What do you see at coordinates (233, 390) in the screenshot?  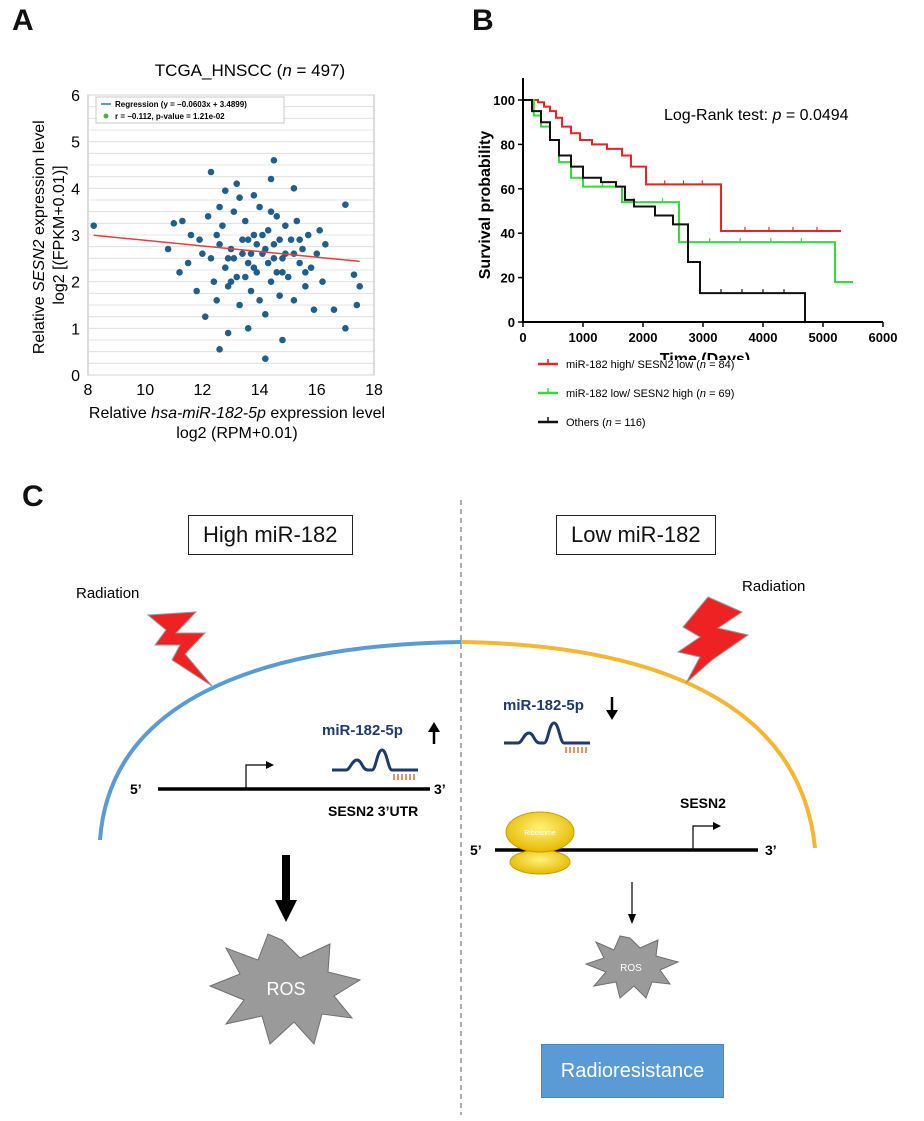 I see `scatter-x-ticks: 8 10 12 14 16 18` at bounding box center [233, 390].